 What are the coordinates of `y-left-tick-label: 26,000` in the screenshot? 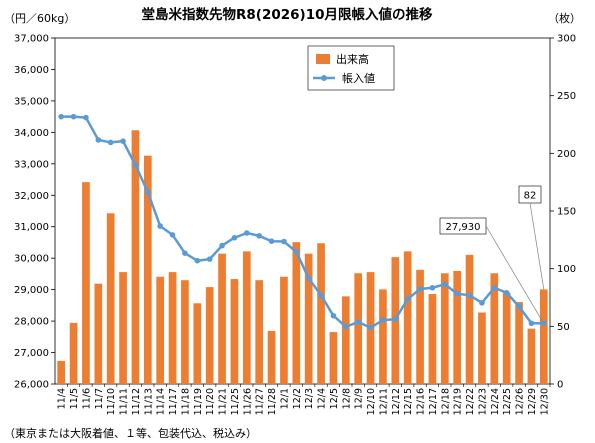 It's located at (31, 385).